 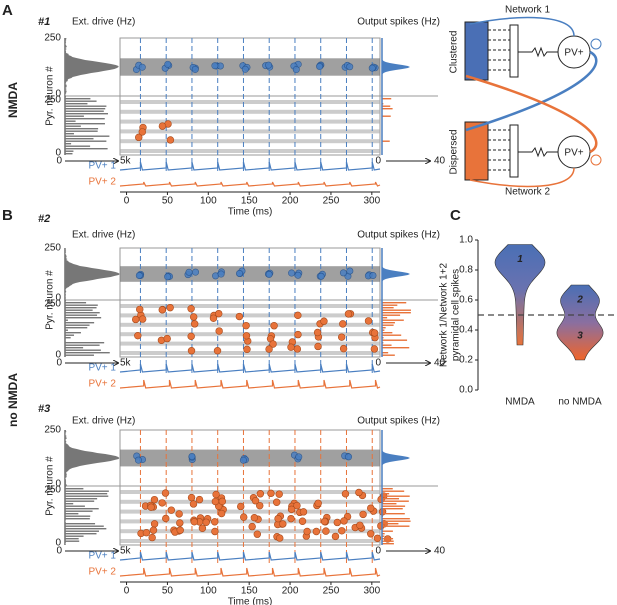 I want to click on drive-tick-label: 0, so click(x=59, y=161).